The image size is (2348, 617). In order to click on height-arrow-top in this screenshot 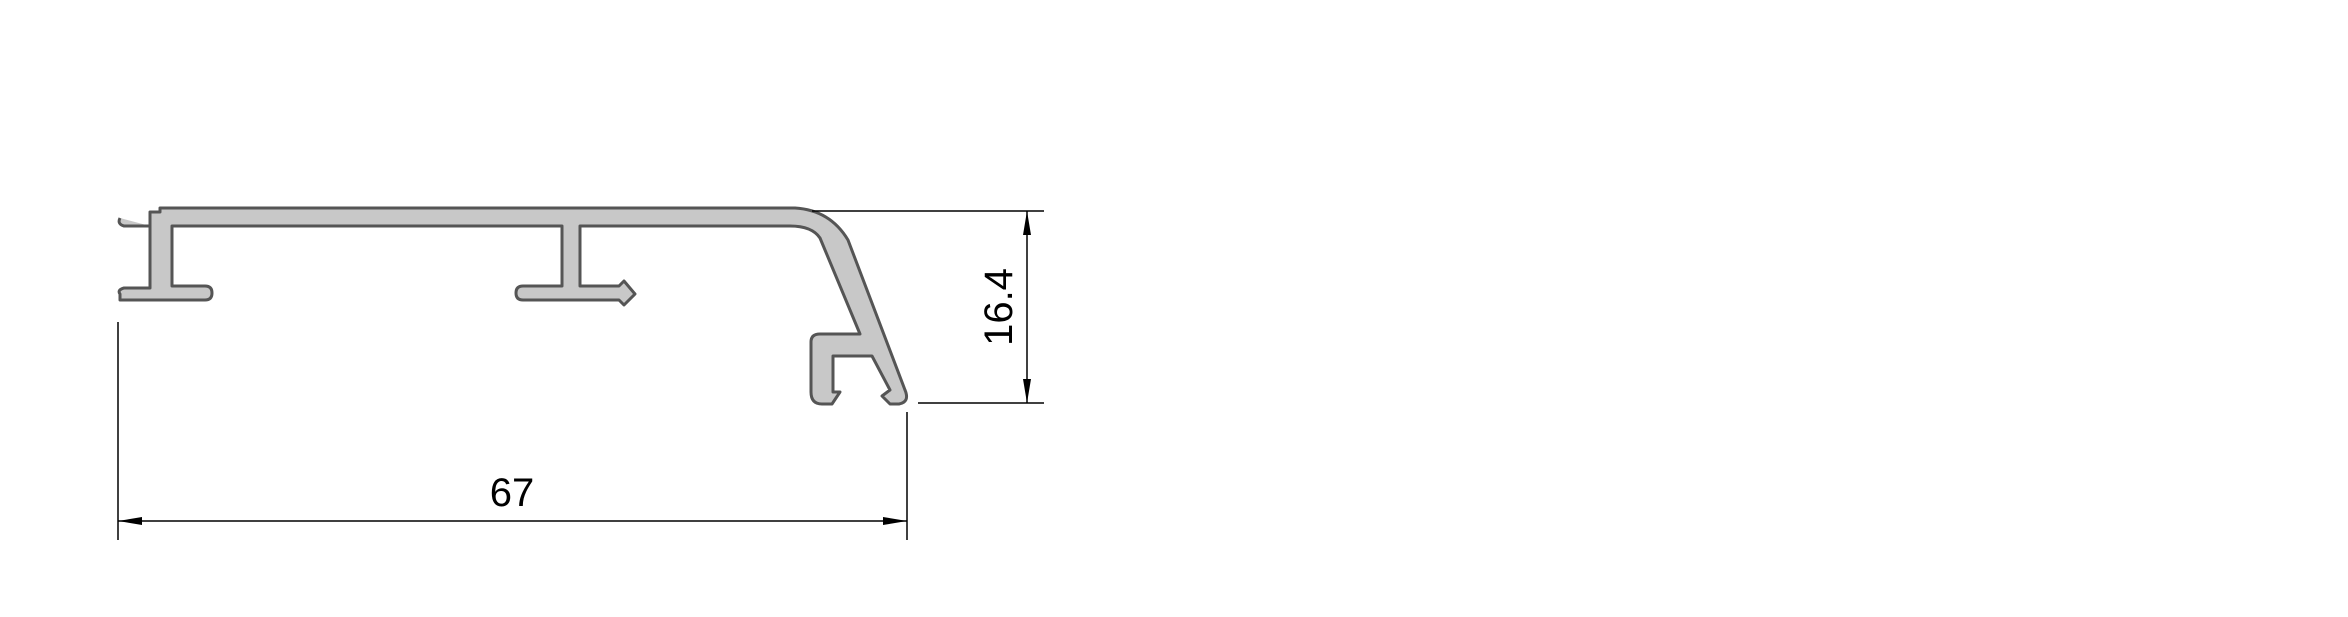, I will do `click(1027, 223)`.